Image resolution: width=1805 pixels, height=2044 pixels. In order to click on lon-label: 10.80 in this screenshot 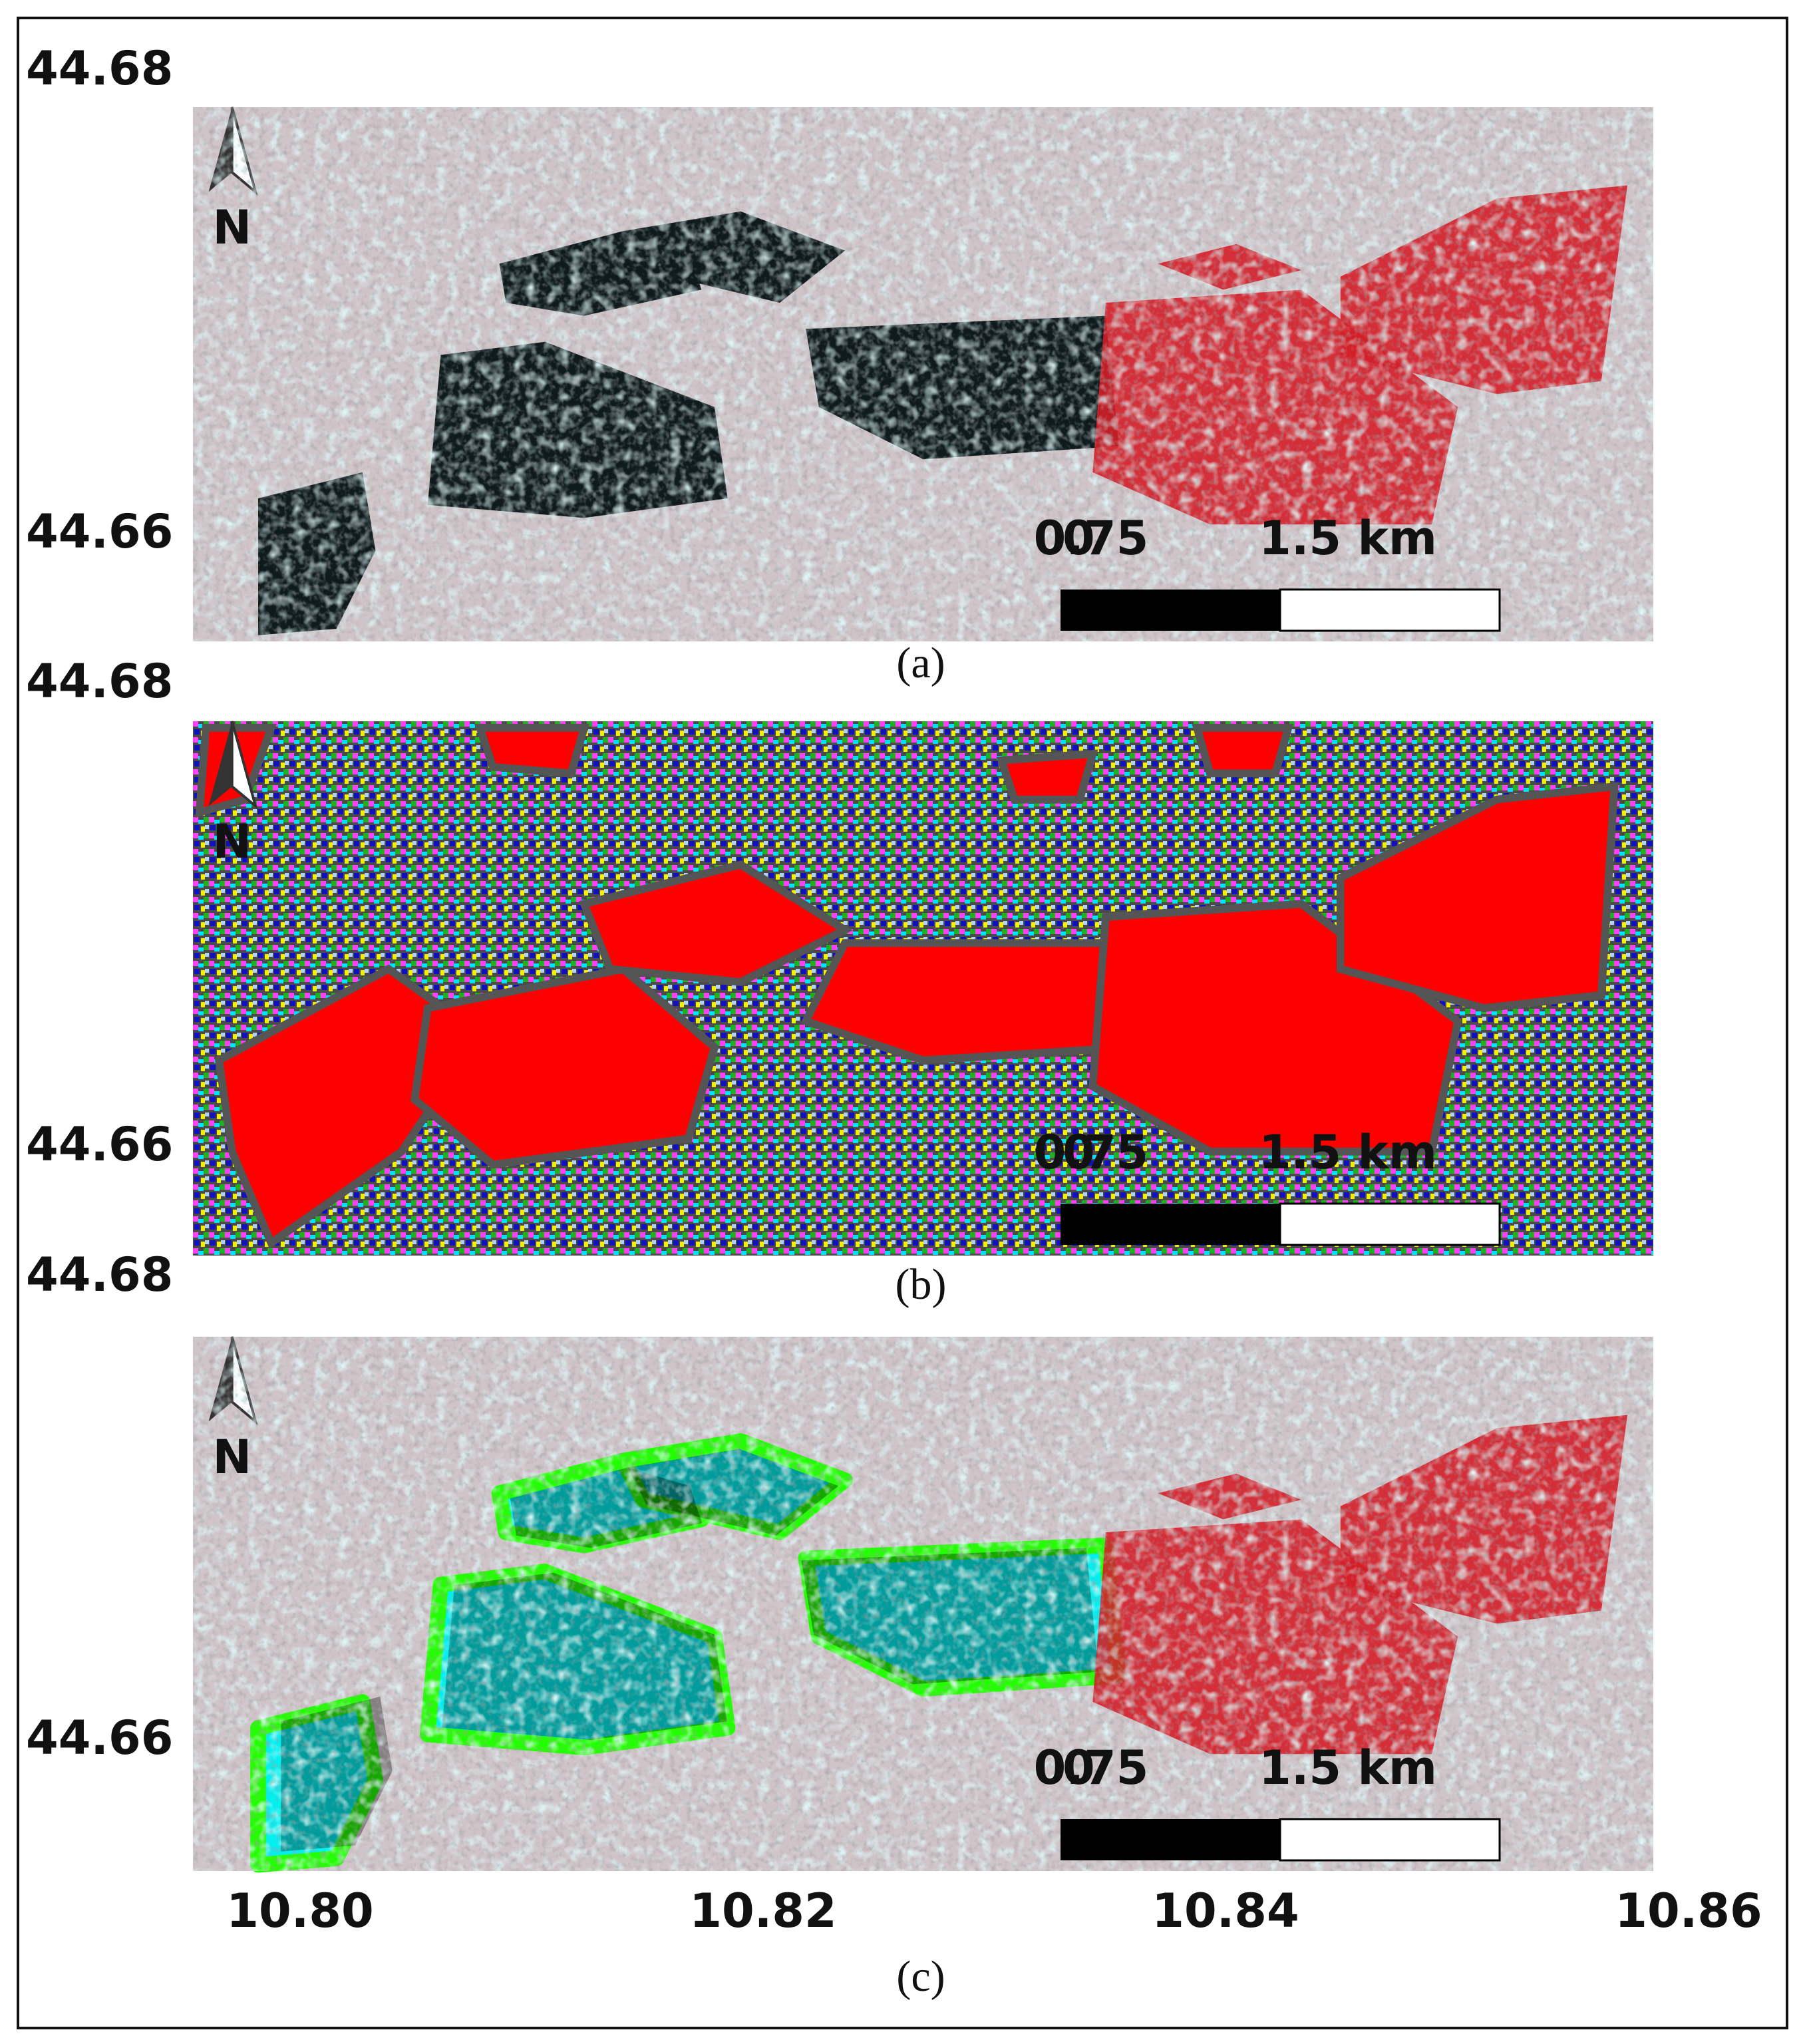, I will do `click(299, 1911)`.